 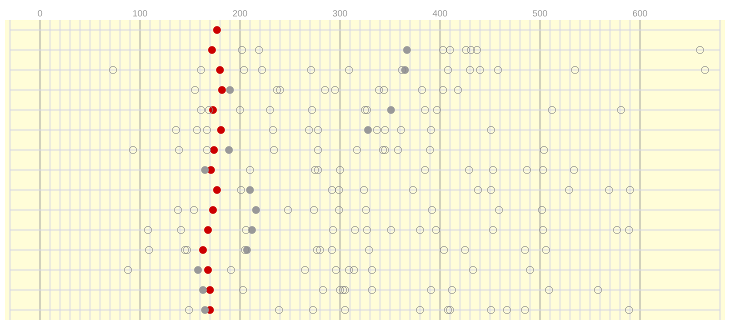 I want to click on x-tick-label: 100, so click(x=140, y=13).